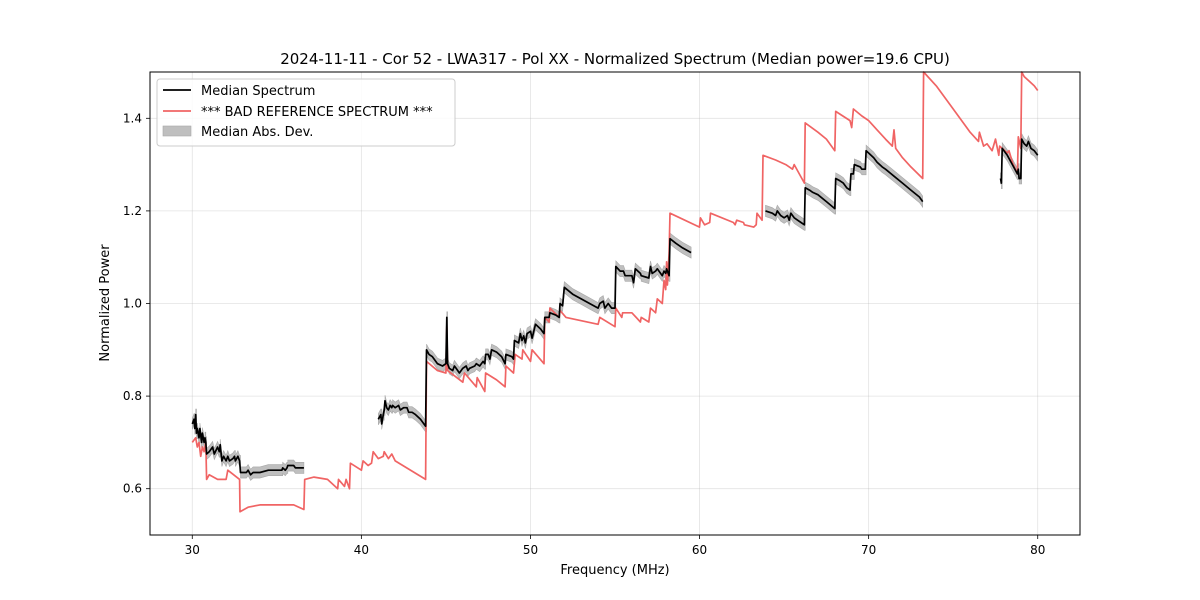 The height and width of the screenshot is (600, 1200). Describe the element at coordinates (177, 131) in the screenshot. I see `legend-mad-swatch` at that location.